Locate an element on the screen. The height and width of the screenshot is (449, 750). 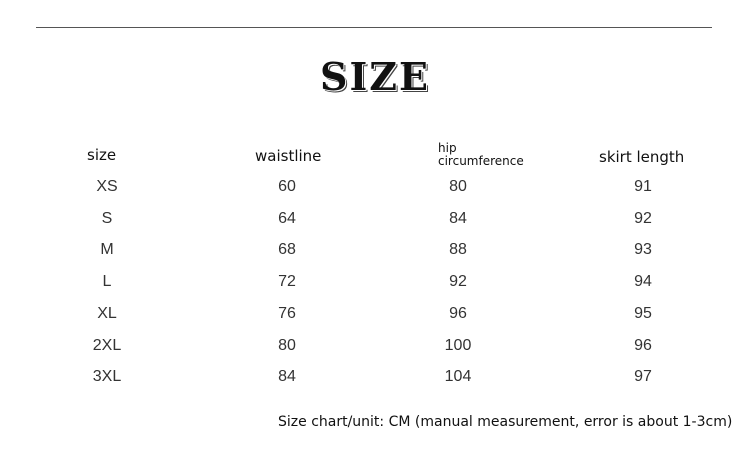
cell-hip: 104 is located at coordinates (458, 377).